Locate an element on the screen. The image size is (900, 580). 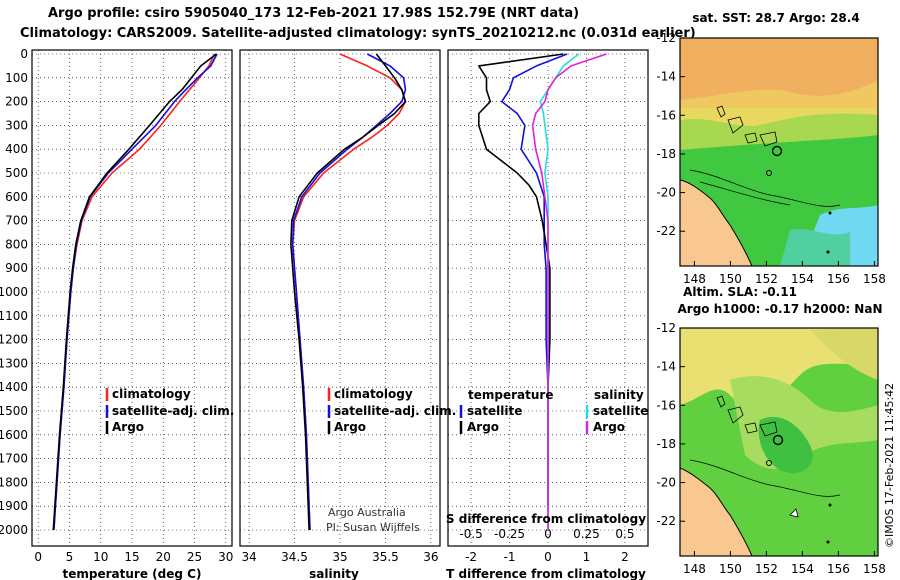
legend-label-s-argo: Argo is located at coordinates (609, 427).